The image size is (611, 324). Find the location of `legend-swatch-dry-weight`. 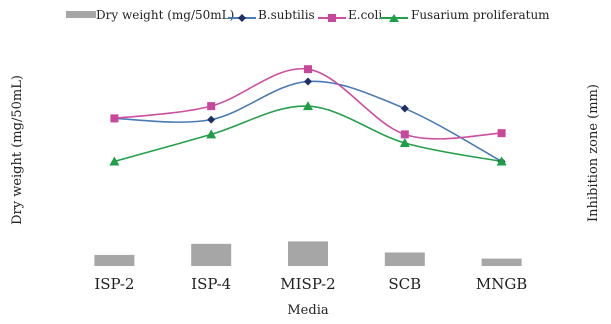

legend-swatch-dry-weight is located at coordinates (81, 14).